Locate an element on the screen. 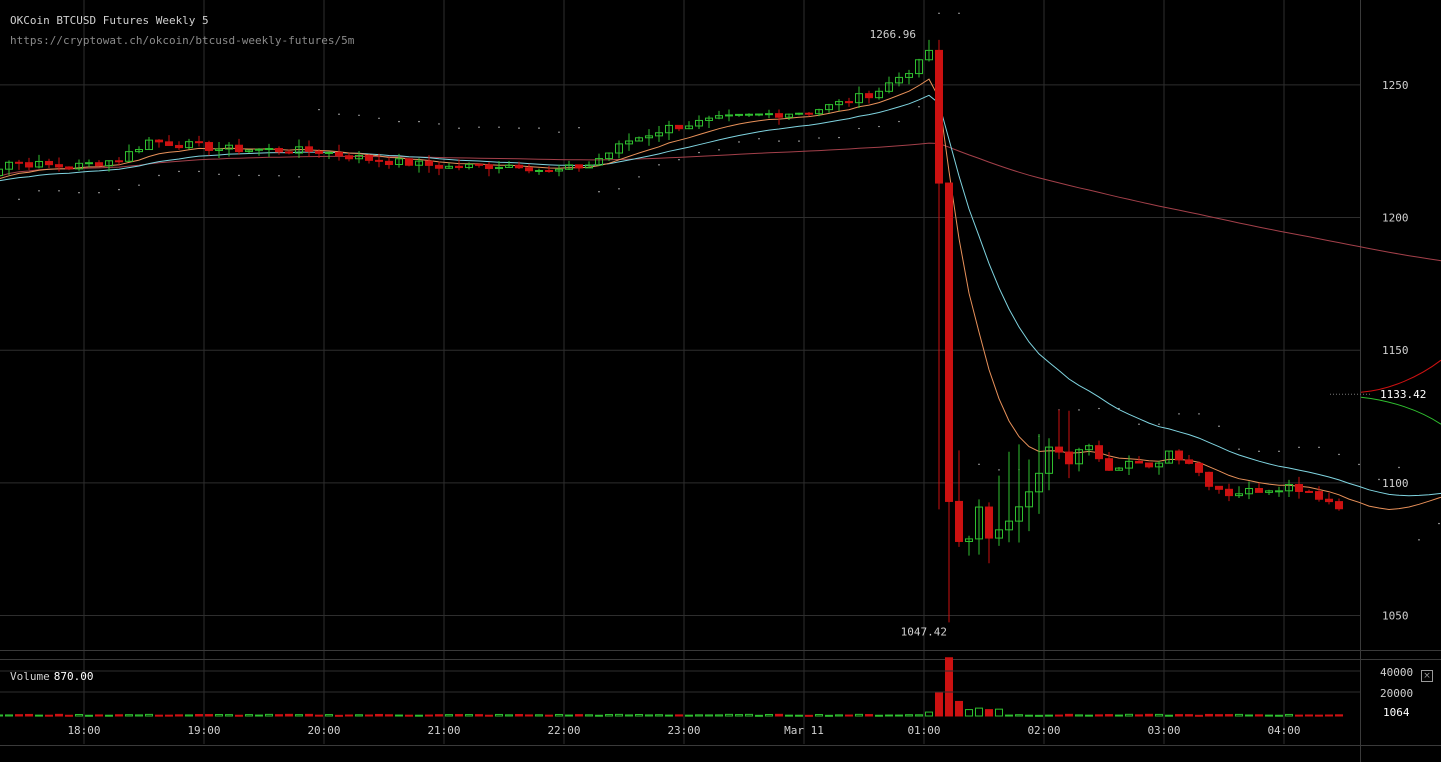 Image resolution: width=1441 pixels, height=762 pixels. close-volume-pane-button: × is located at coordinates (1427, 676).